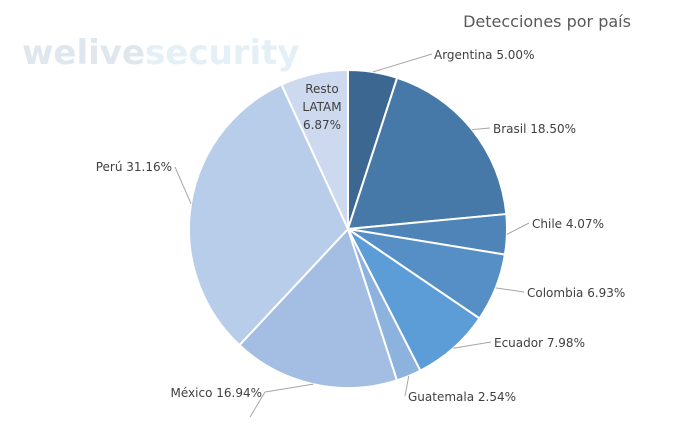 The image size is (698, 425). Describe the element at coordinates (318, 308) in the screenshot. I see `pie-slice-mexico` at that location.